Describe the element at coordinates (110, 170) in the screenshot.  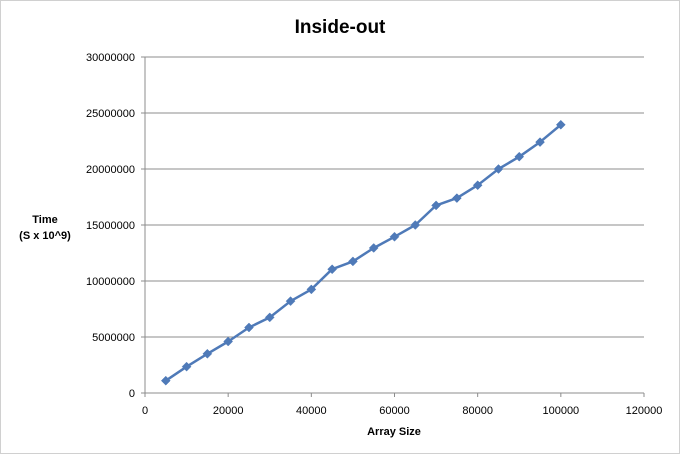
I see `y-tick-label-4: 20000000` at that location.